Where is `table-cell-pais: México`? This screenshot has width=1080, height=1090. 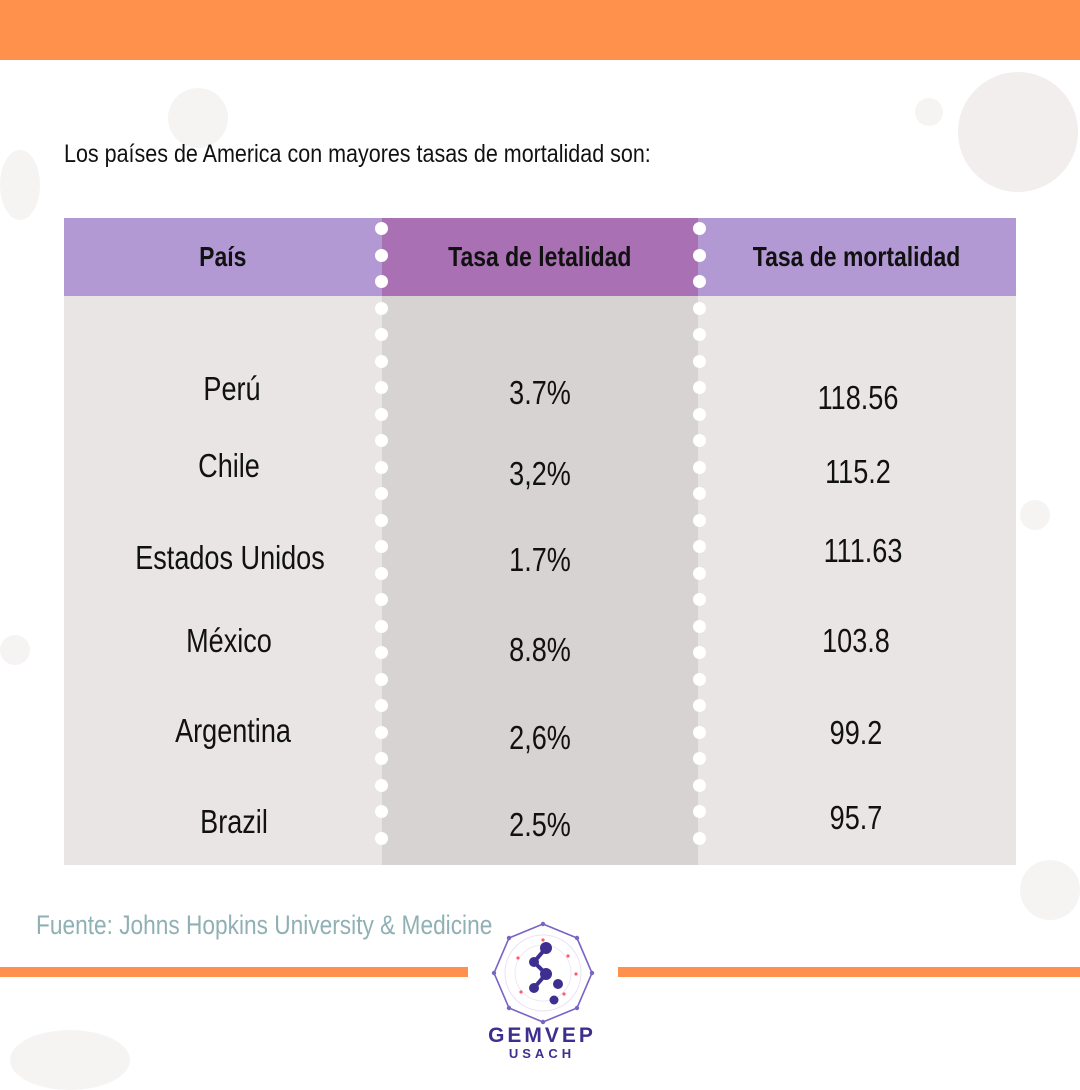
table-cell-pais: México is located at coordinates (229, 640).